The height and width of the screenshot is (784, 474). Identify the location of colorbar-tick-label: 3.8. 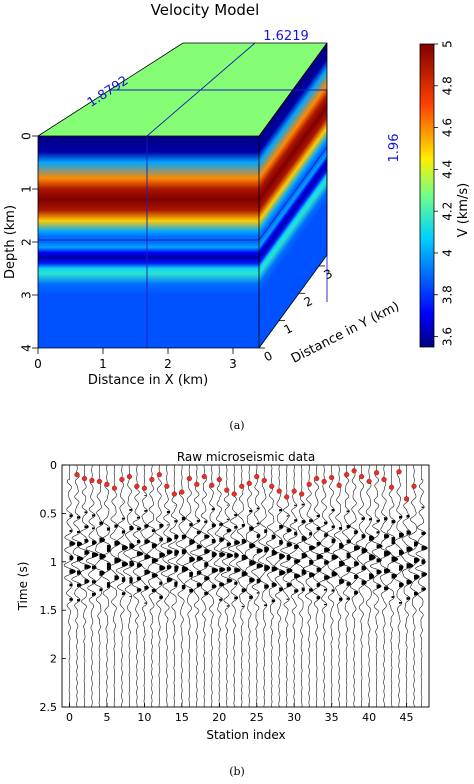
(448, 294).